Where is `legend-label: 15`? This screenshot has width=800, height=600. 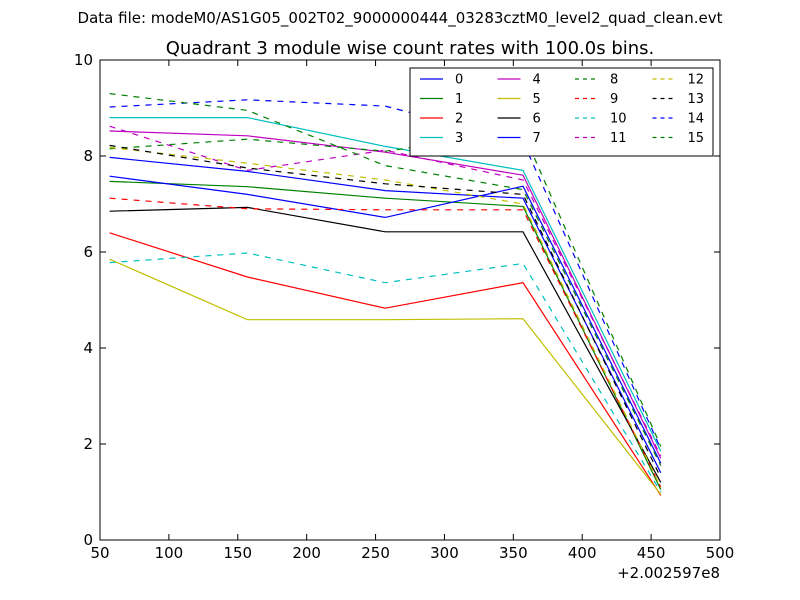
legend-label: 15 is located at coordinates (696, 138).